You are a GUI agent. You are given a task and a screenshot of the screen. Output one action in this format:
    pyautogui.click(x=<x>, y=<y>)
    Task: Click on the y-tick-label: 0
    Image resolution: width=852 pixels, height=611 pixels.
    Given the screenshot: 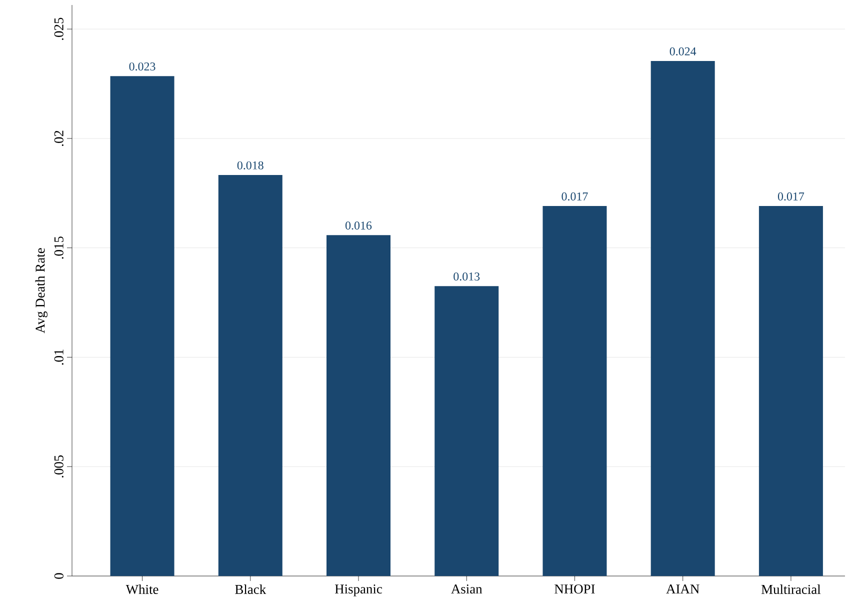 What is the action you would take?
    pyautogui.click(x=59, y=576)
    